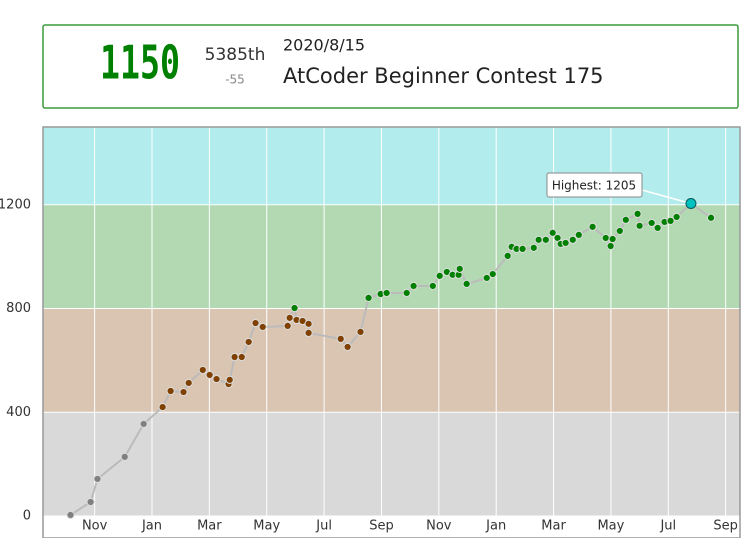 The height and width of the screenshot is (538, 746). I want to click on y-tick-label: 800, so click(18, 308).